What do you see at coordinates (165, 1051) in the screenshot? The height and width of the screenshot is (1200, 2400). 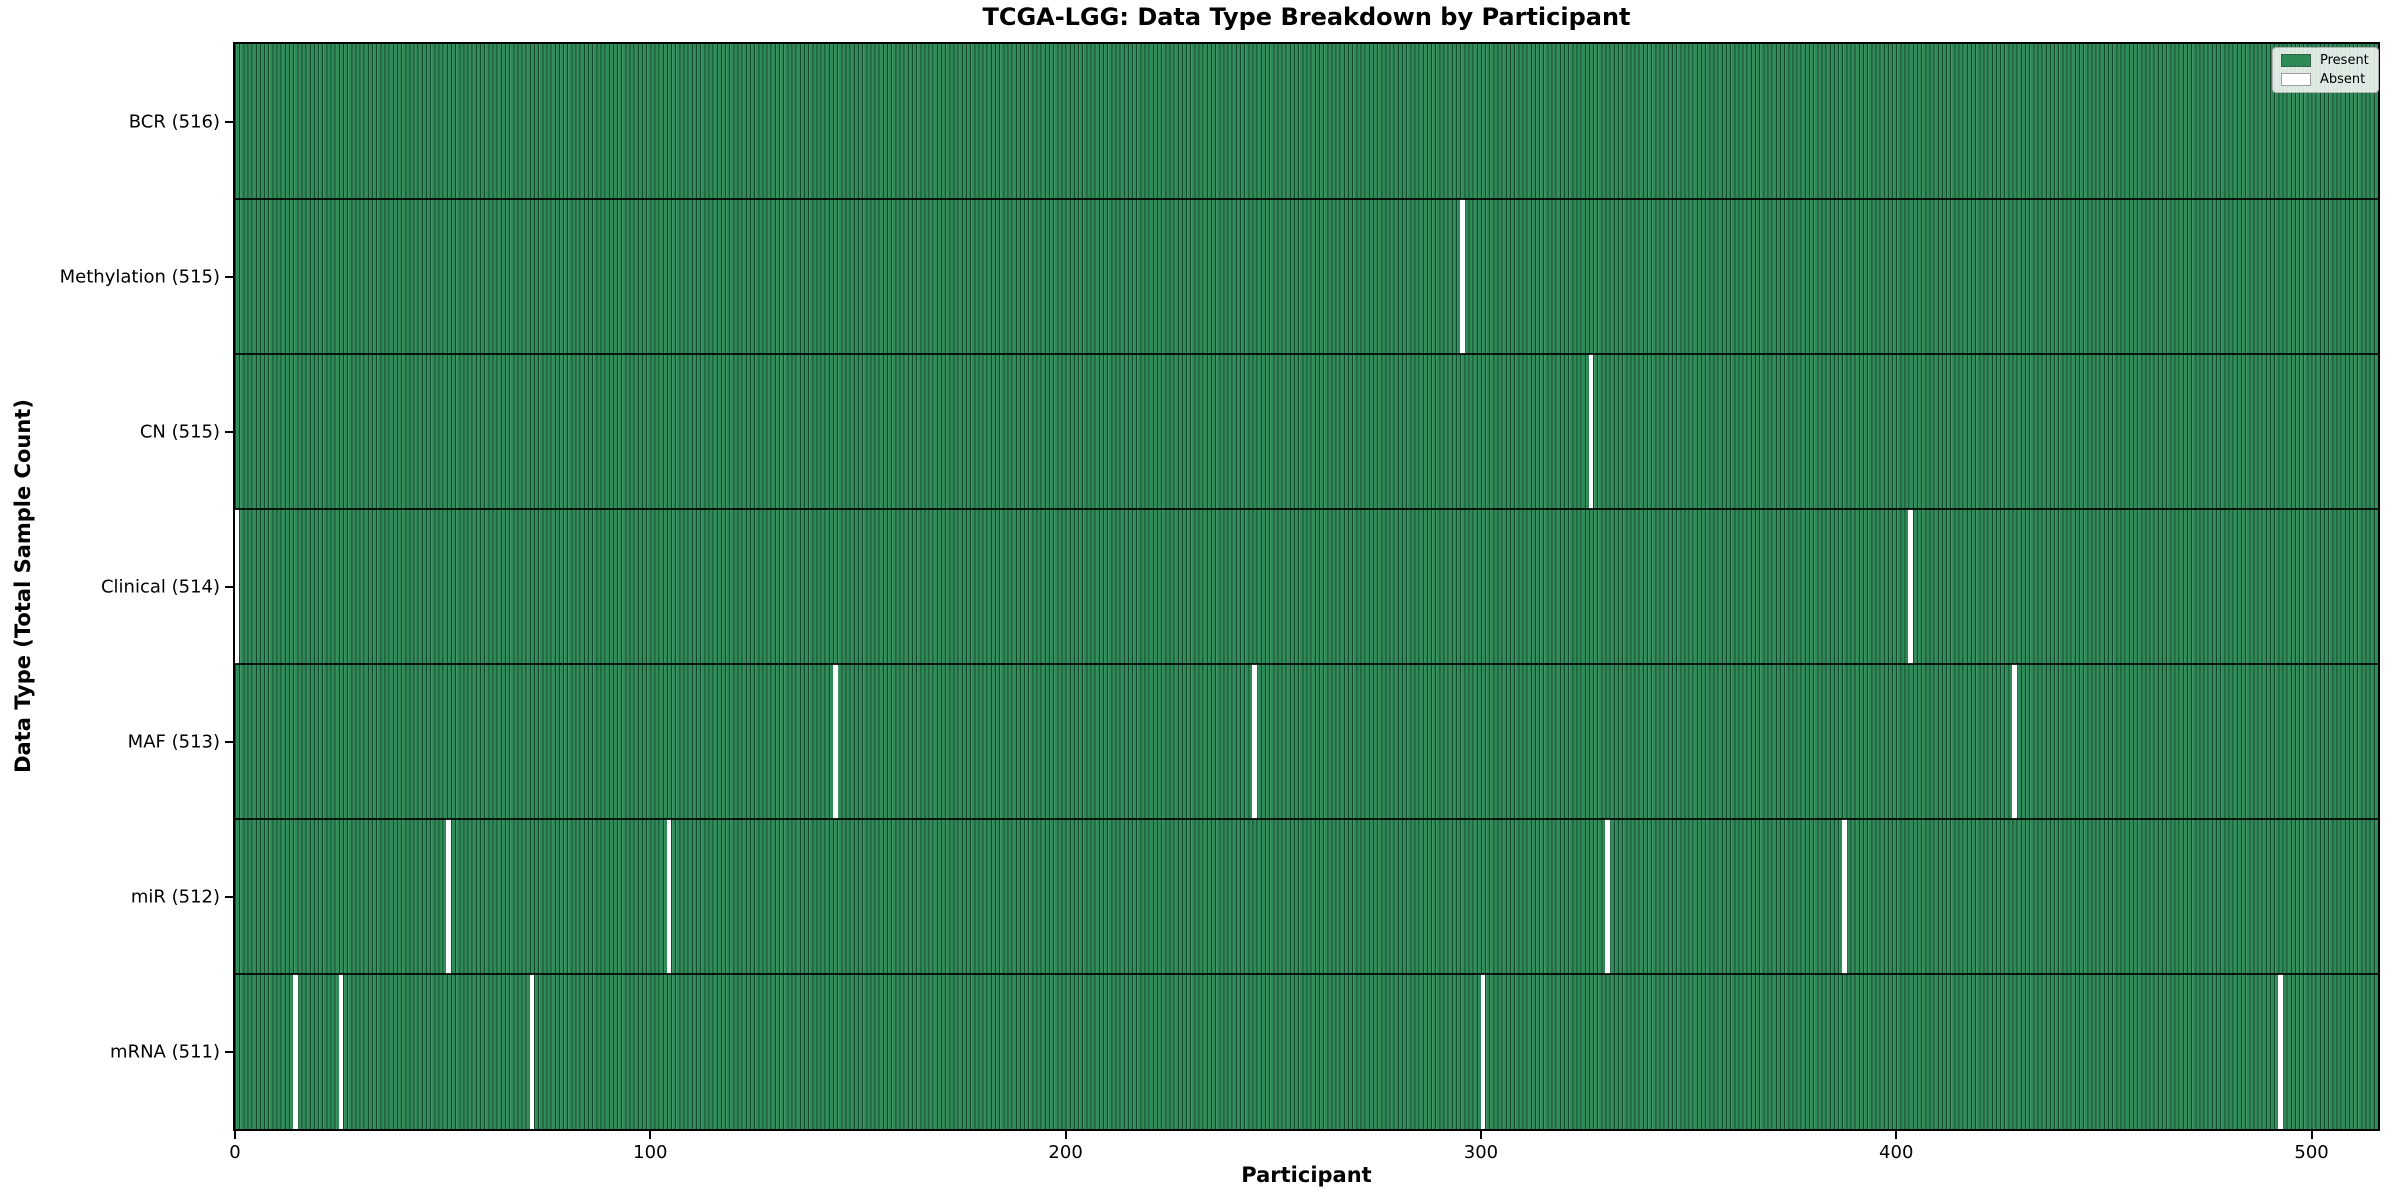 I see `y-tick-label-mRNA: mRNA (511)` at bounding box center [165, 1051].